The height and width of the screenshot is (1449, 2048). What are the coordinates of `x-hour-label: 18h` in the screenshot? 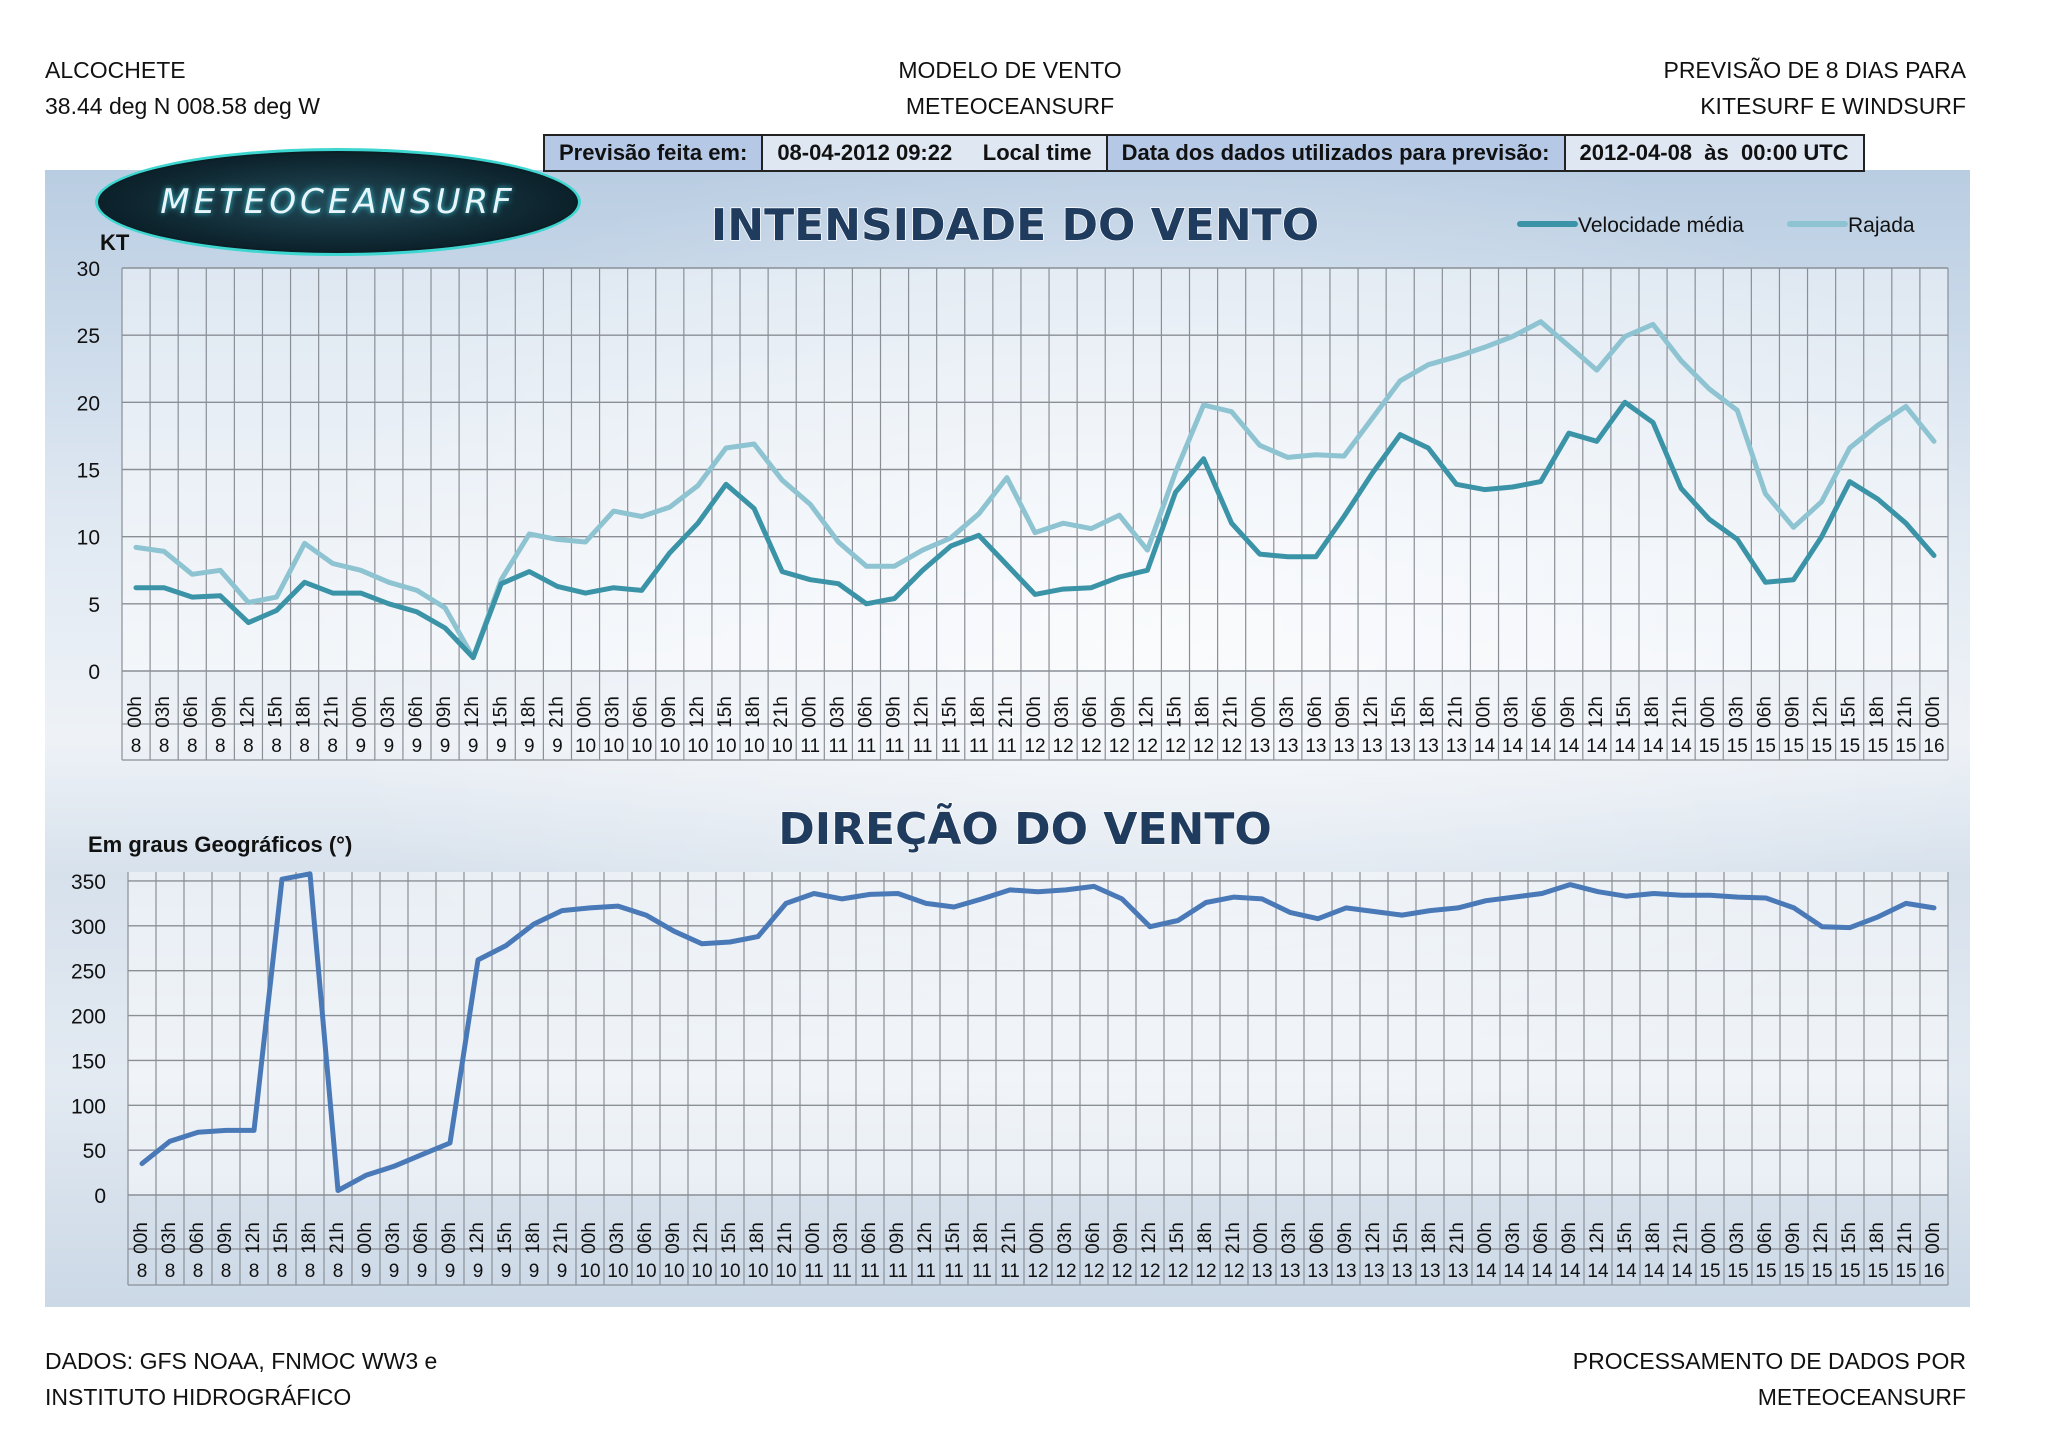 It's located at (1205, 1238).